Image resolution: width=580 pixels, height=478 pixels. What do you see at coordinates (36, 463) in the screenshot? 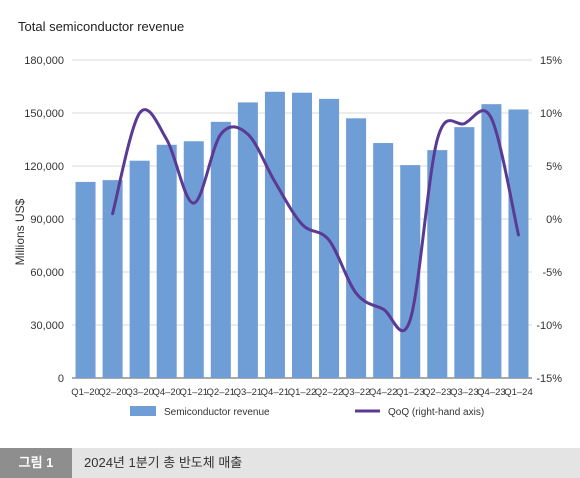
I see `figure-number-tag: 그림 1` at bounding box center [36, 463].